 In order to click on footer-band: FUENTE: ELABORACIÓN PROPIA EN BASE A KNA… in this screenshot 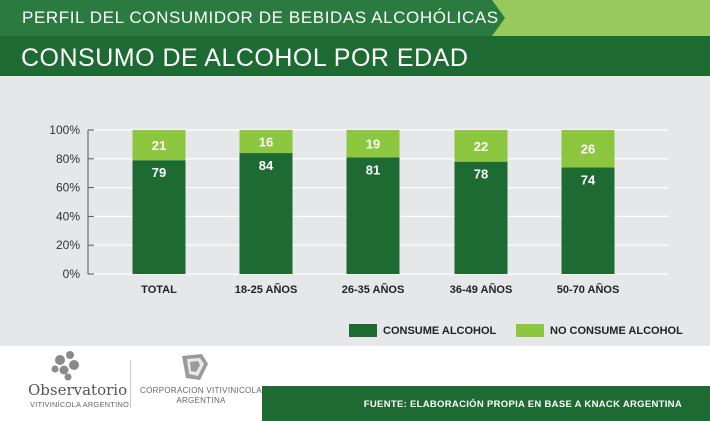, I will do `click(486, 403)`.